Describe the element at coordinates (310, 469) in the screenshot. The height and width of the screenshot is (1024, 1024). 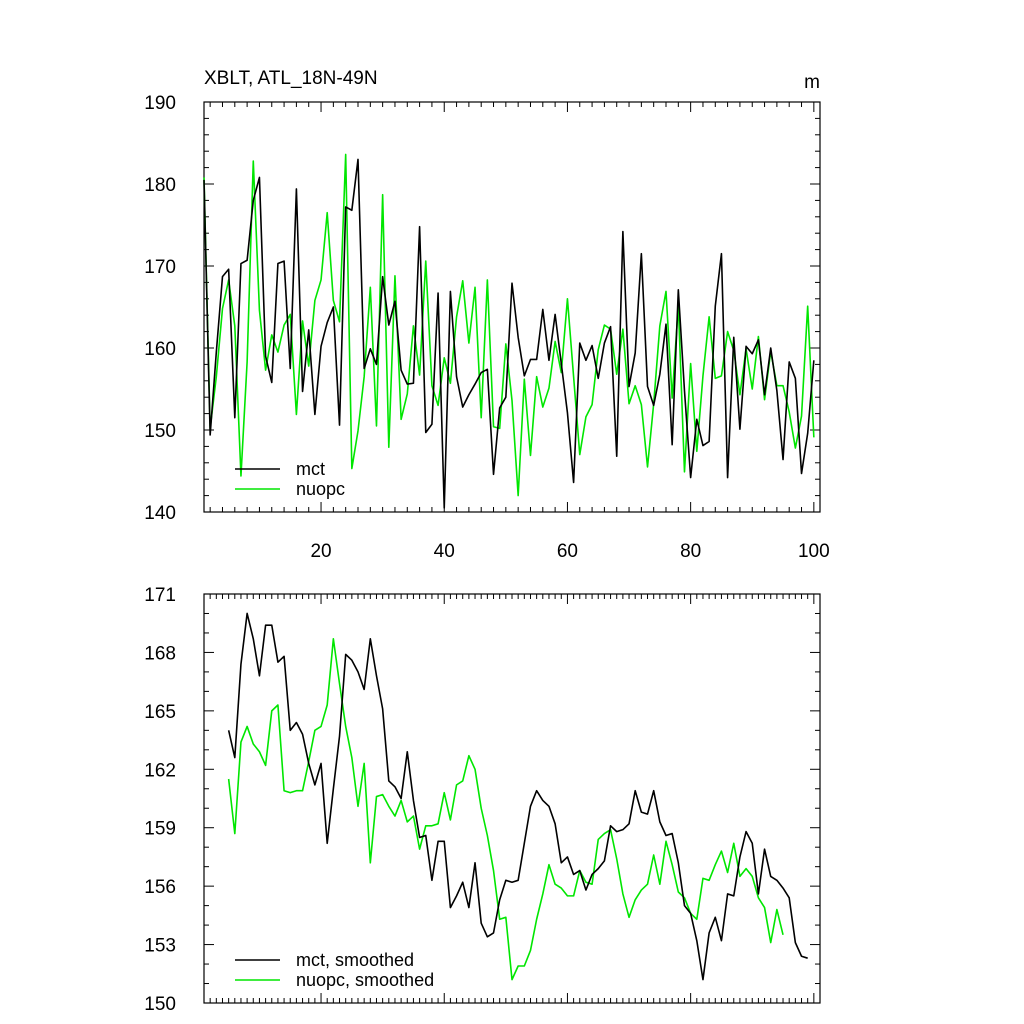
I see `legend-label: mct` at that location.